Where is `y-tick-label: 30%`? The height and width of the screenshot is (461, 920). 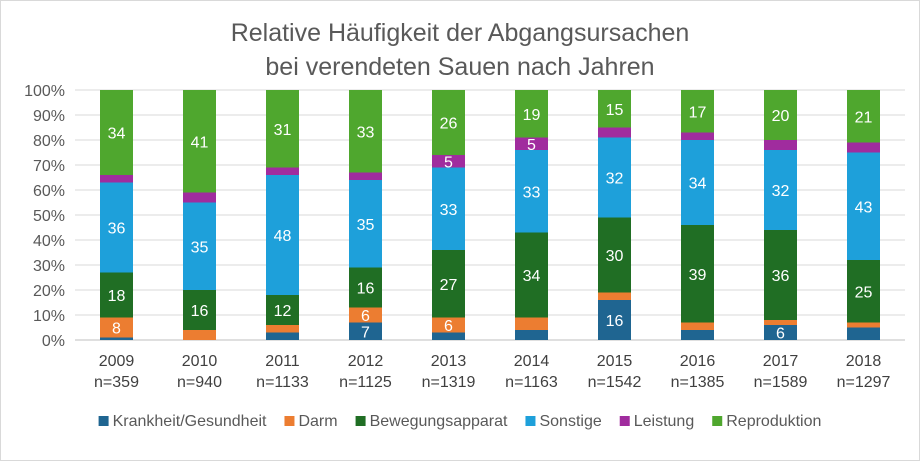
y-tick-label: 30% is located at coordinates (49, 266).